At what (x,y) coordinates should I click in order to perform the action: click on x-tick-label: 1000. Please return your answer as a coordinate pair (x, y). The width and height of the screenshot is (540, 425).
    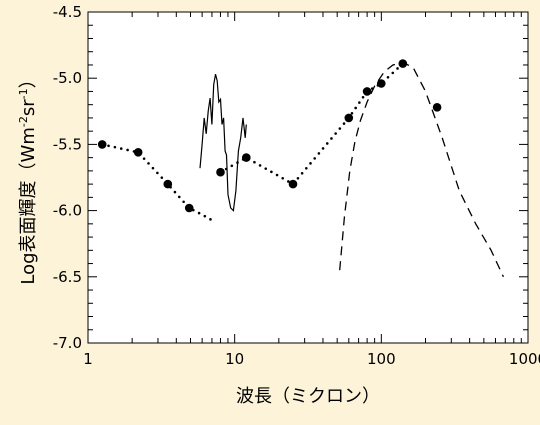
    Looking at the image, I should click on (524, 359).